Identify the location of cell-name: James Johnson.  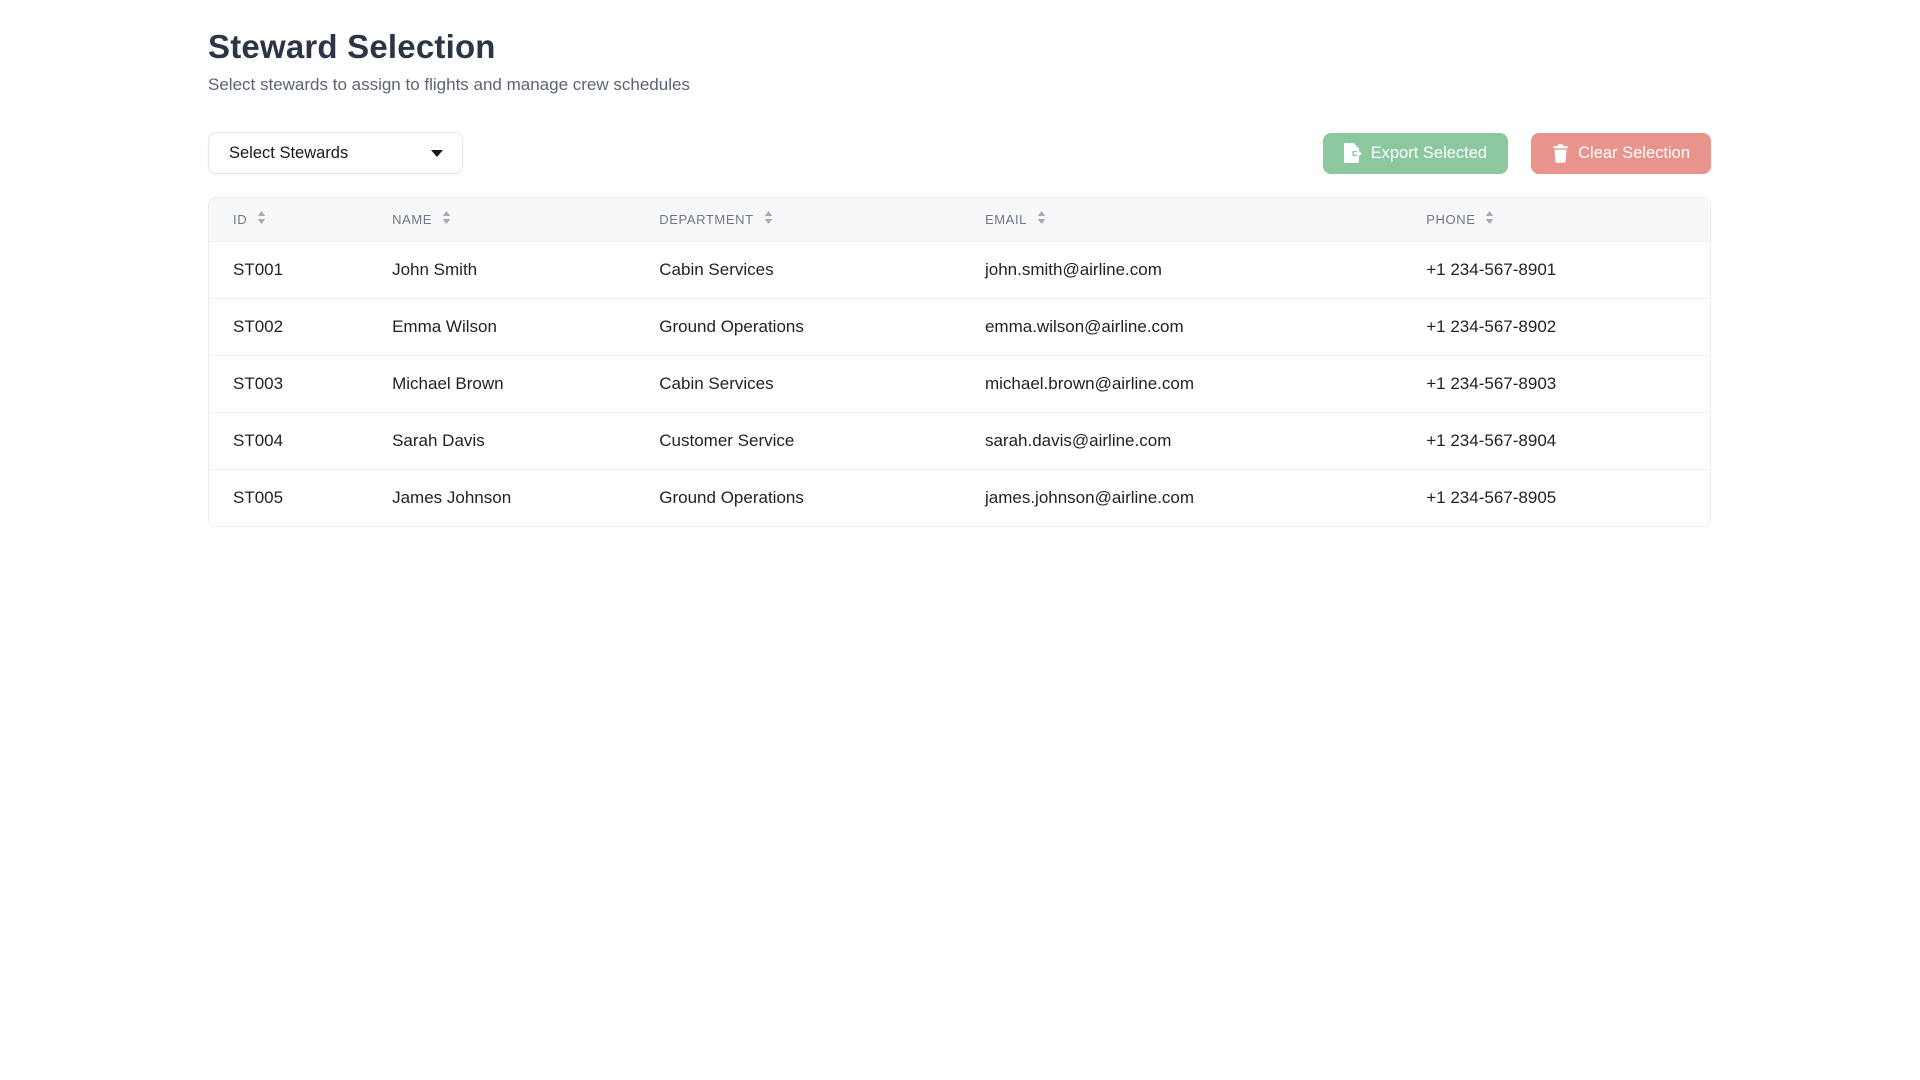
(502, 497).